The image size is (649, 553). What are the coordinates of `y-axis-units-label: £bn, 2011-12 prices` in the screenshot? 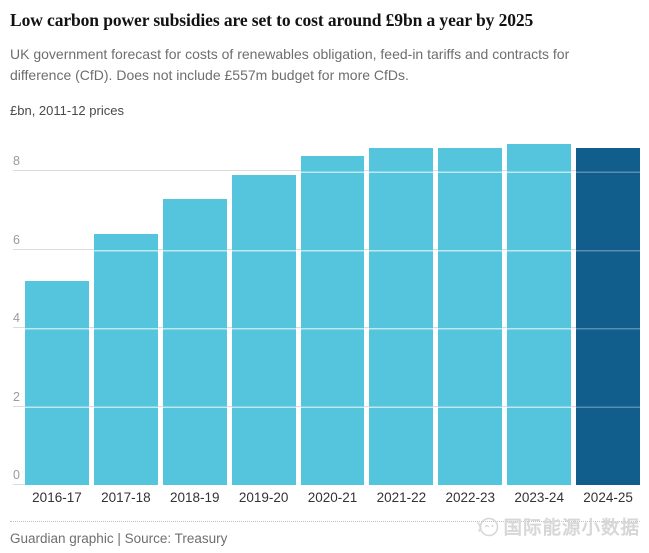 It's located at (67, 110).